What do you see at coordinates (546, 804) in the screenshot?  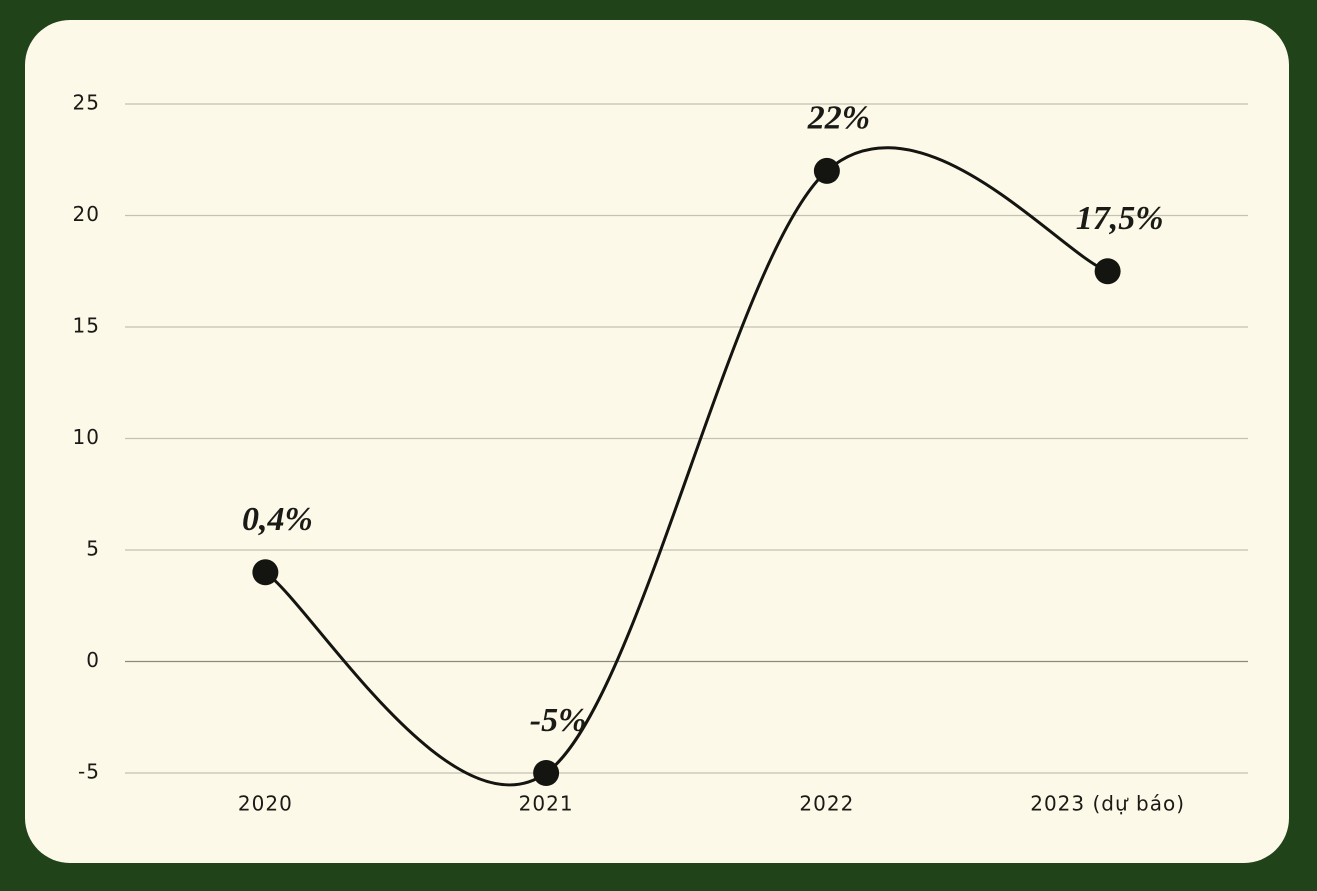 I see `x-tick-label: 2021` at bounding box center [546, 804].